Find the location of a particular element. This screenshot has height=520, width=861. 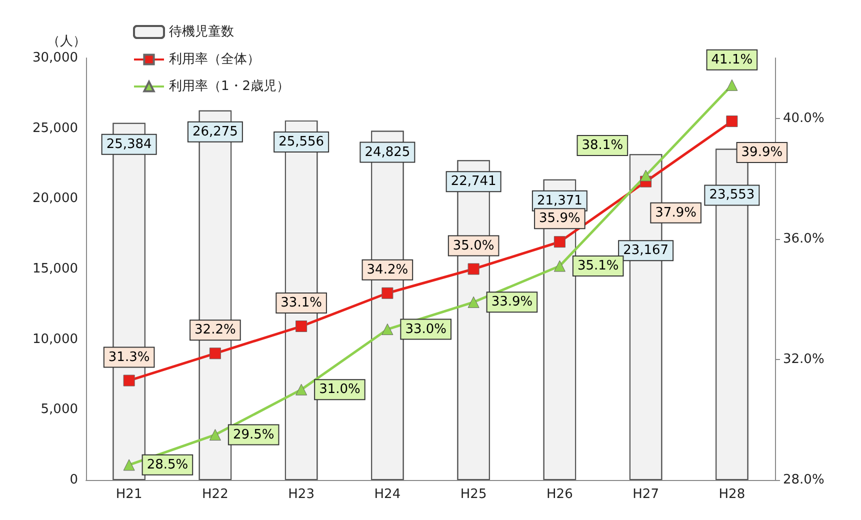

data-label: 29.5% is located at coordinates (253, 434).